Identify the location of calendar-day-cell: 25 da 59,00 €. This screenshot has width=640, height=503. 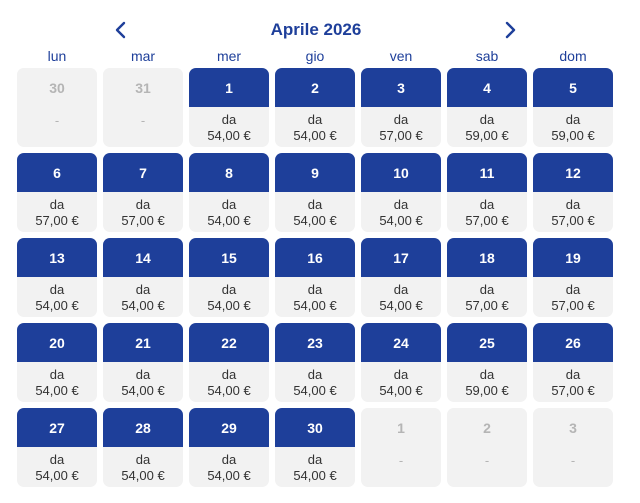
(487, 362).